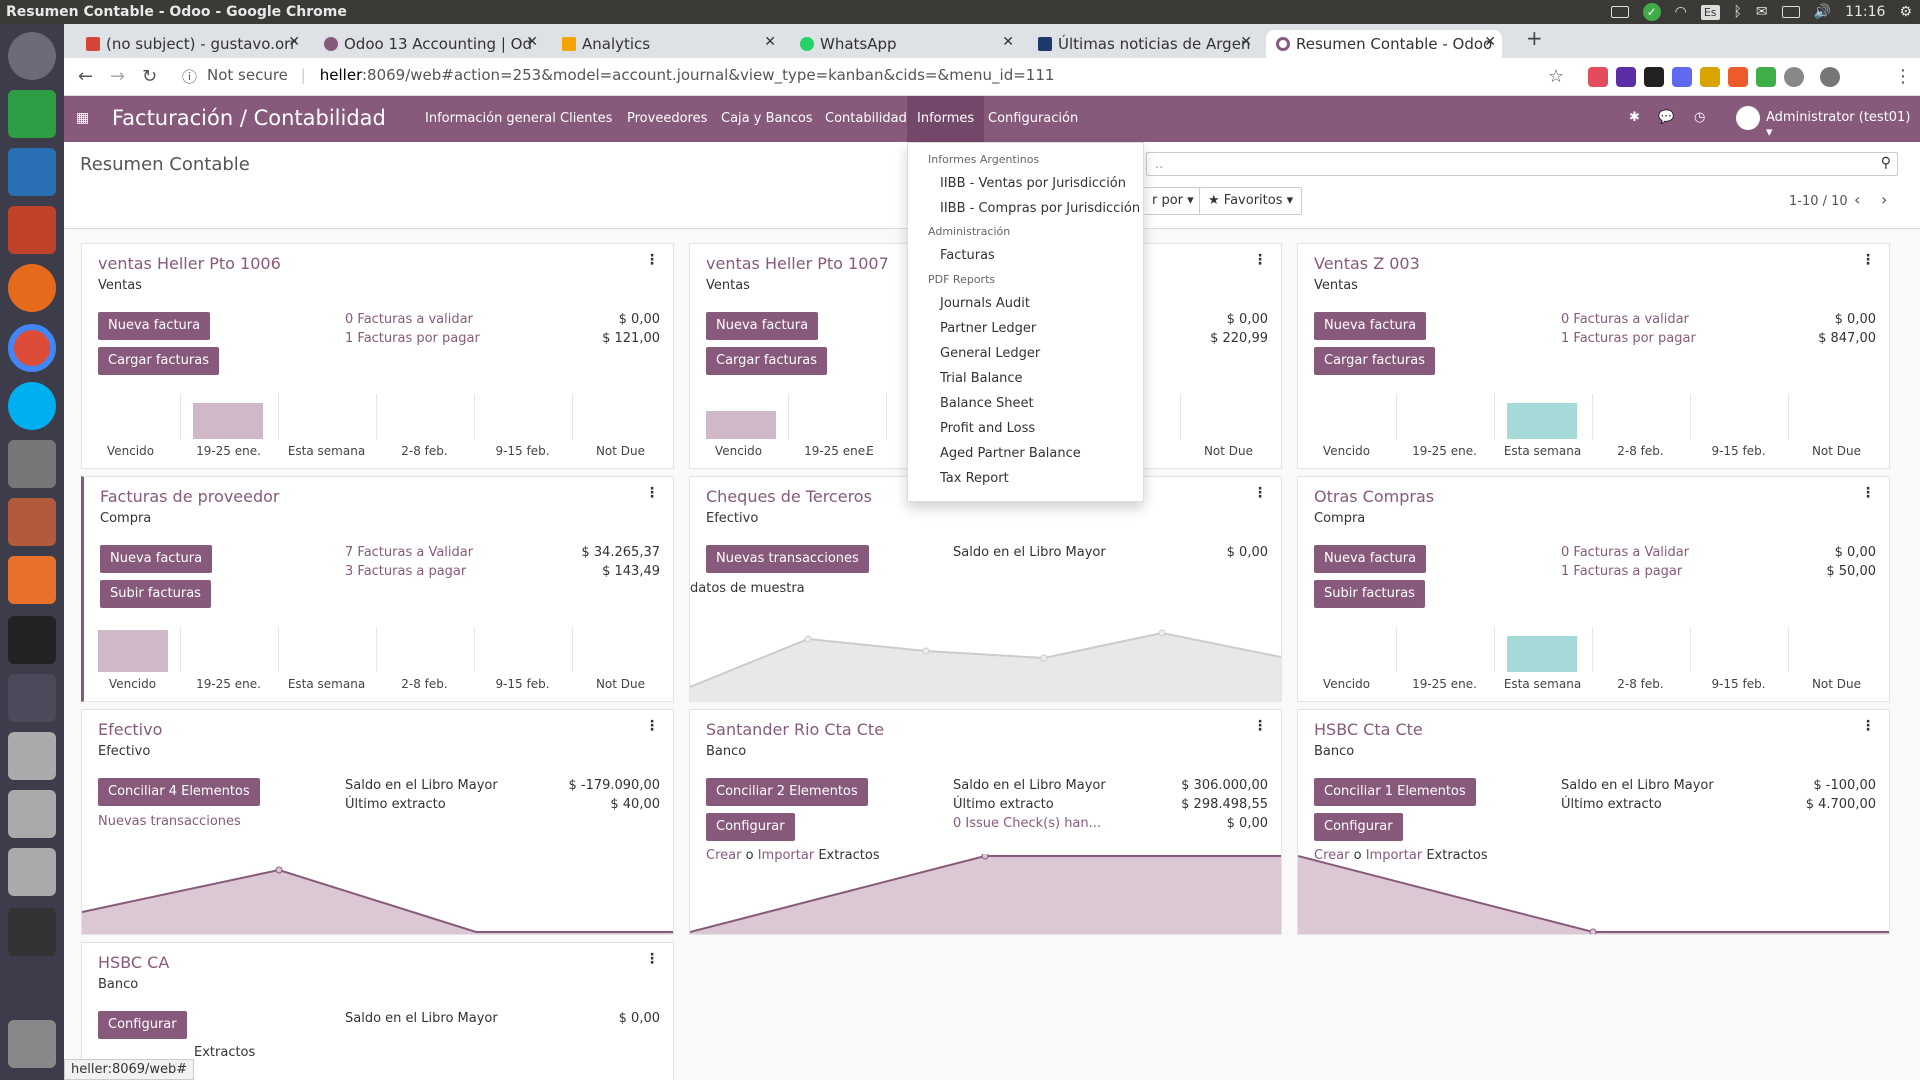 The width and height of the screenshot is (1920, 1080). What do you see at coordinates (249, 118) in the screenshot?
I see `app-brand: Facturación / Contabilidad` at bounding box center [249, 118].